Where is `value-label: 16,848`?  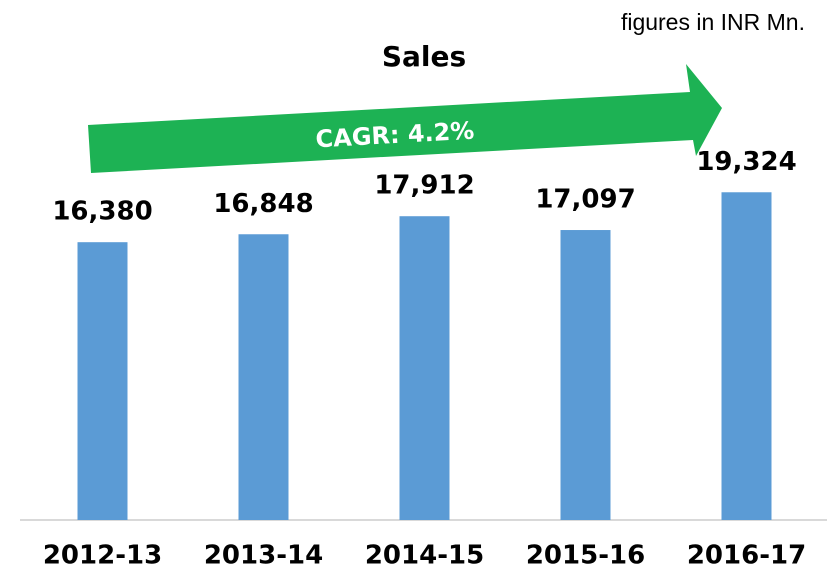
value-label: 16,848 is located at coordinates (263, 204).